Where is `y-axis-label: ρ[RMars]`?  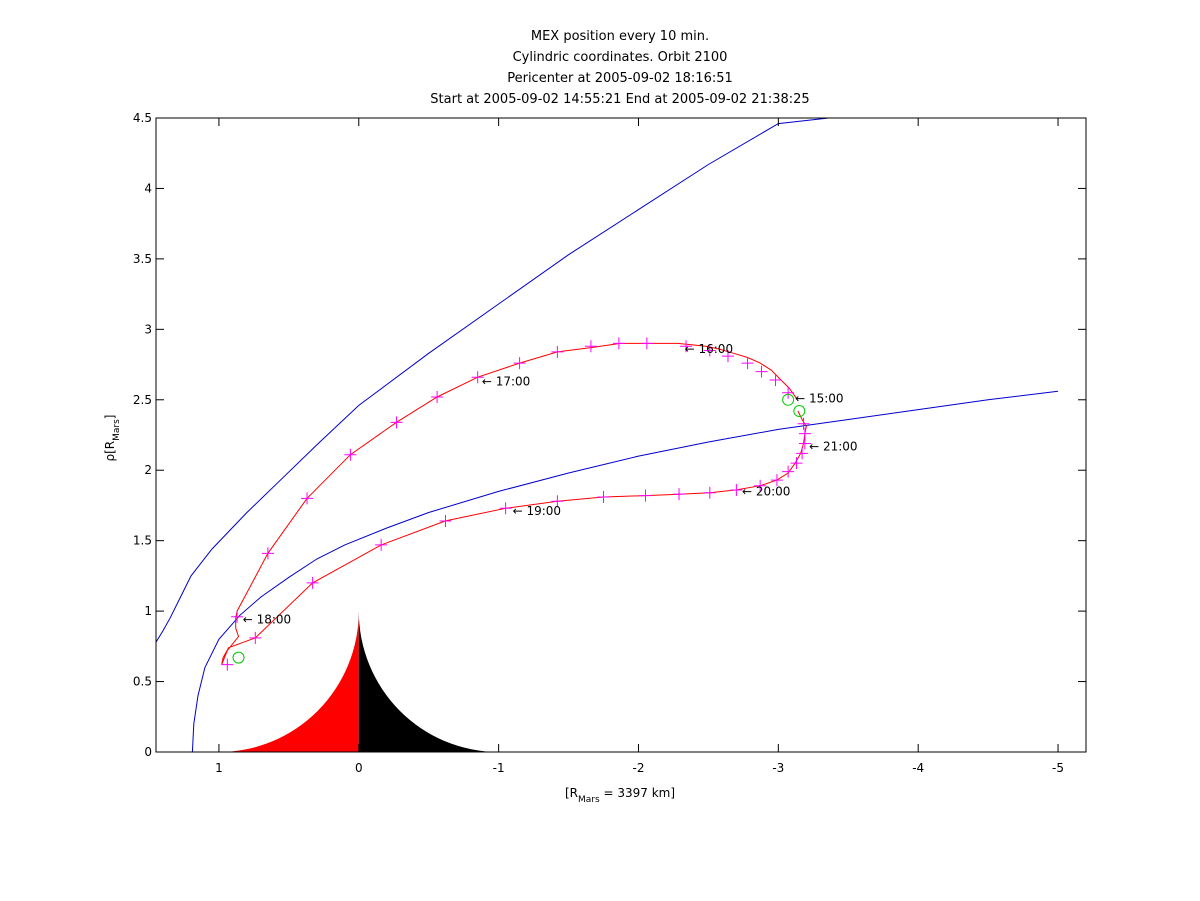
y-axis-label: ρ[RMars] is located at coordinates (112, 438).